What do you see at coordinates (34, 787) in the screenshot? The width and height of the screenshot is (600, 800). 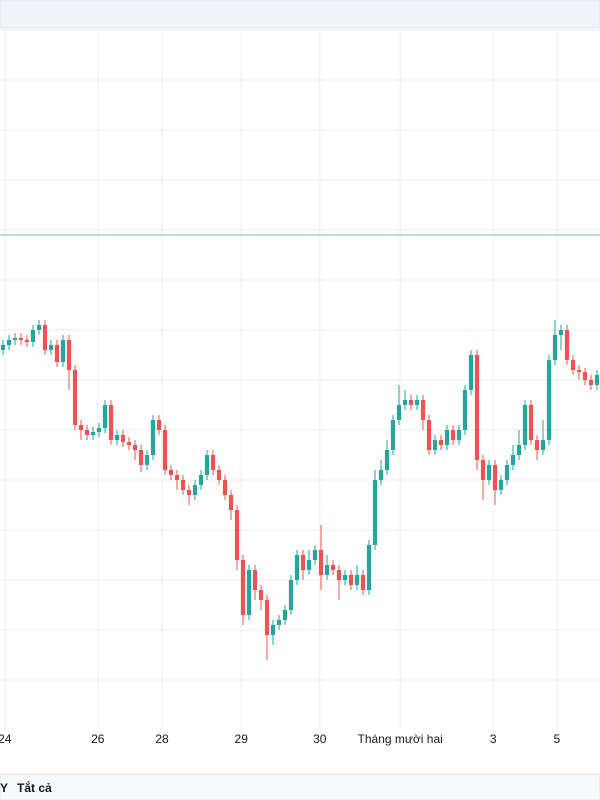 I see `all-button: Tắt cả` at bounding box center [34, 787].